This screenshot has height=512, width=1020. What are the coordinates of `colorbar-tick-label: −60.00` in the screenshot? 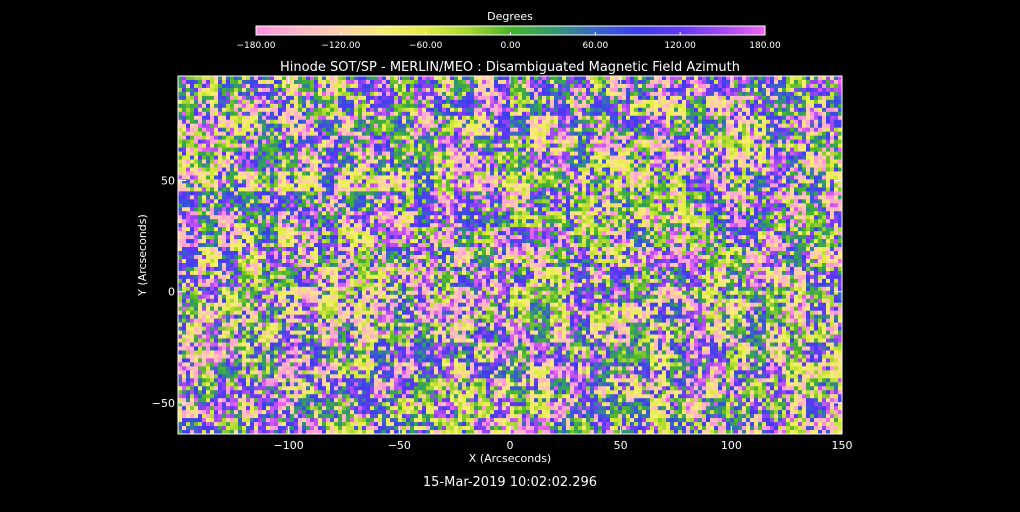 It's located at (426, 46).